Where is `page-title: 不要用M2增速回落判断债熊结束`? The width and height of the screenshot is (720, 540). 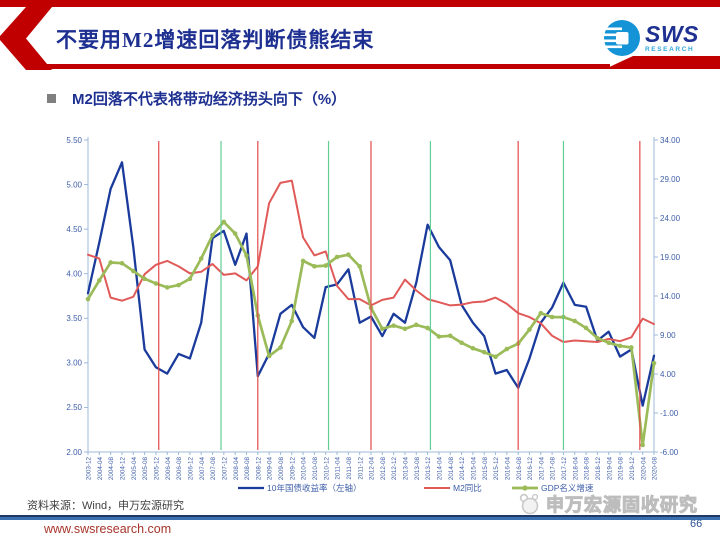 page-title: 不要用M2增速回落判断债熊结束 is located at coordinates (215, 40).